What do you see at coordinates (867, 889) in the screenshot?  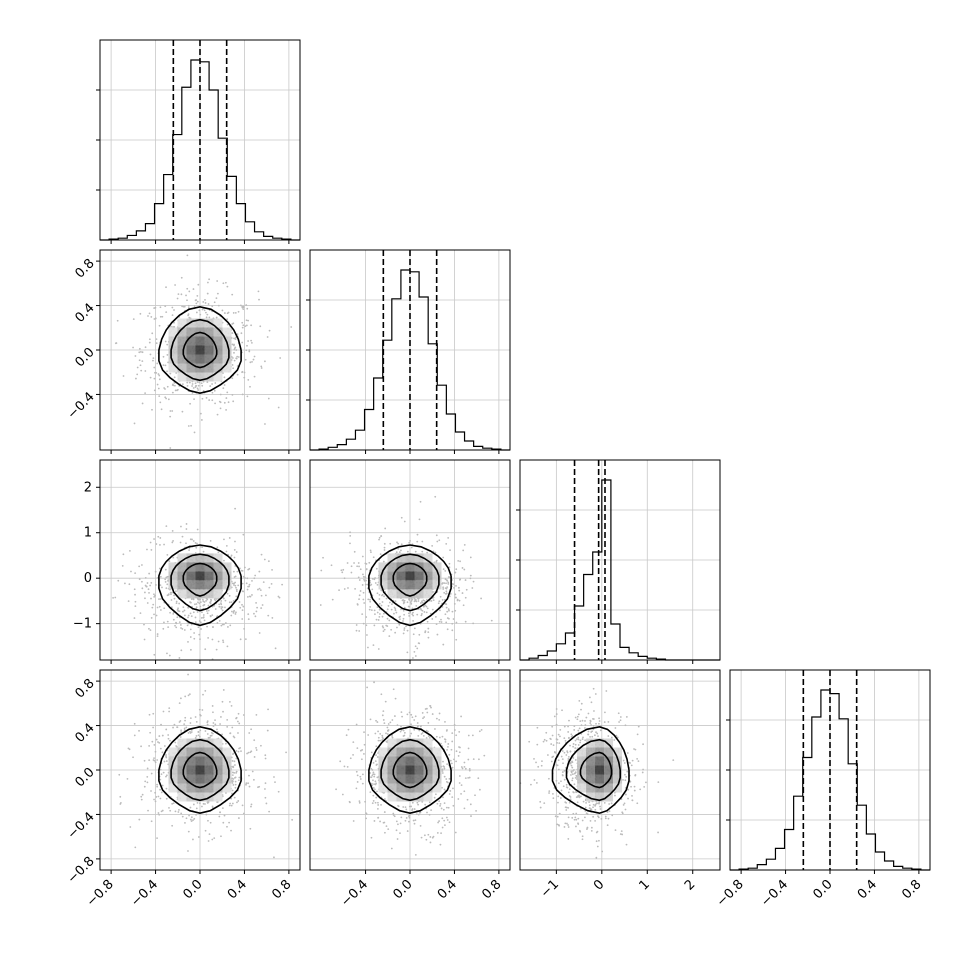 I see `x-tick-label: 0.4` at bounding box center [867, 889].